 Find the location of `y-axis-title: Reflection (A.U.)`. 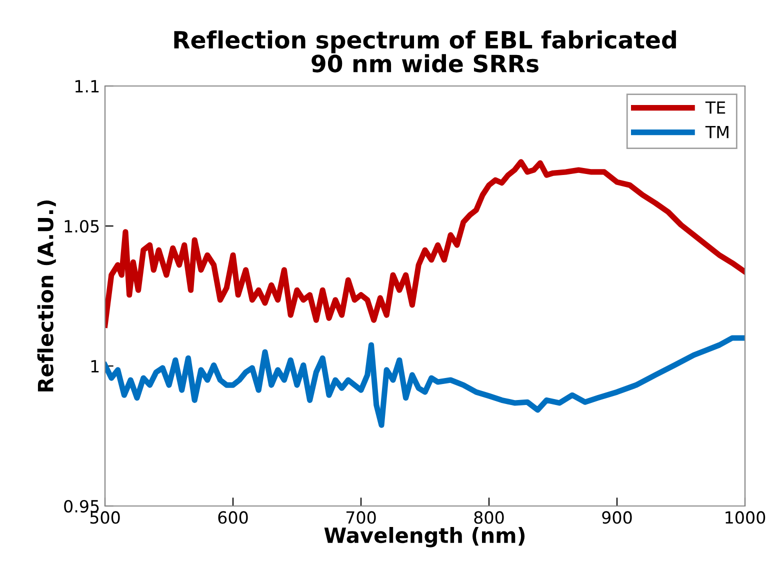

y-axis-title: Reflection (A.U.) is located at coordinates (46, 296).